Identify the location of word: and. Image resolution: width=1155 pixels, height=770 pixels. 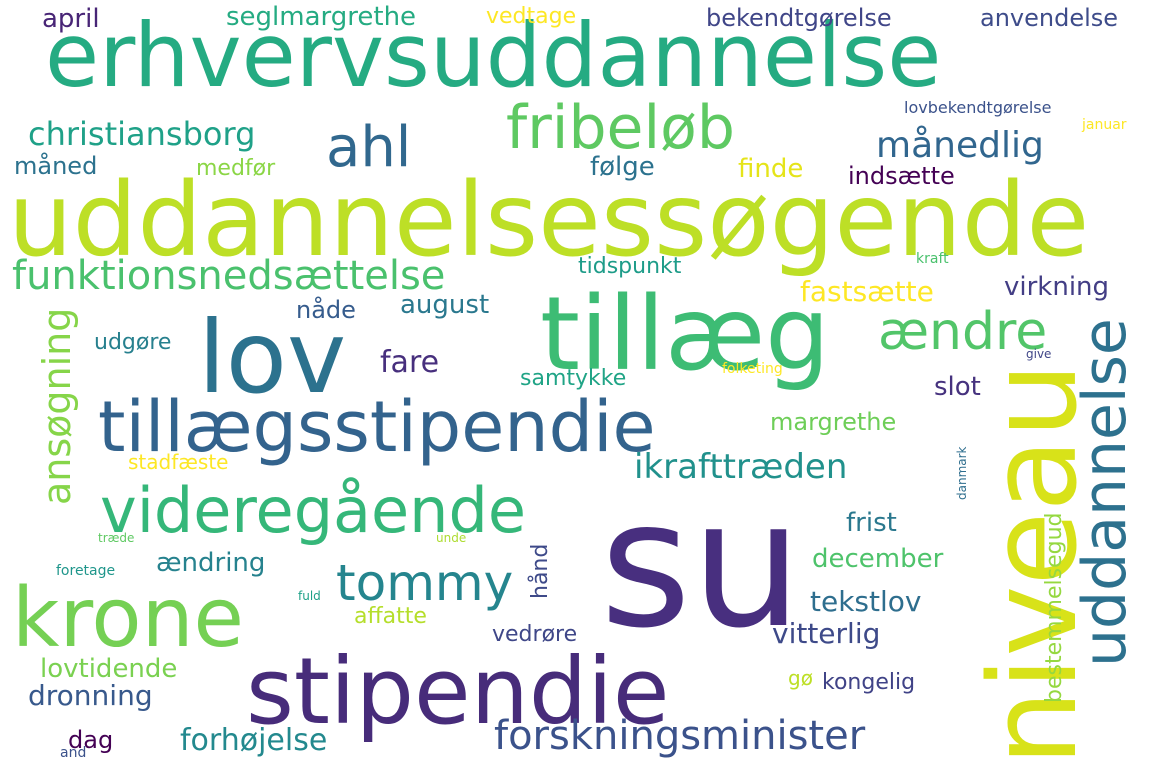
(73, 753).